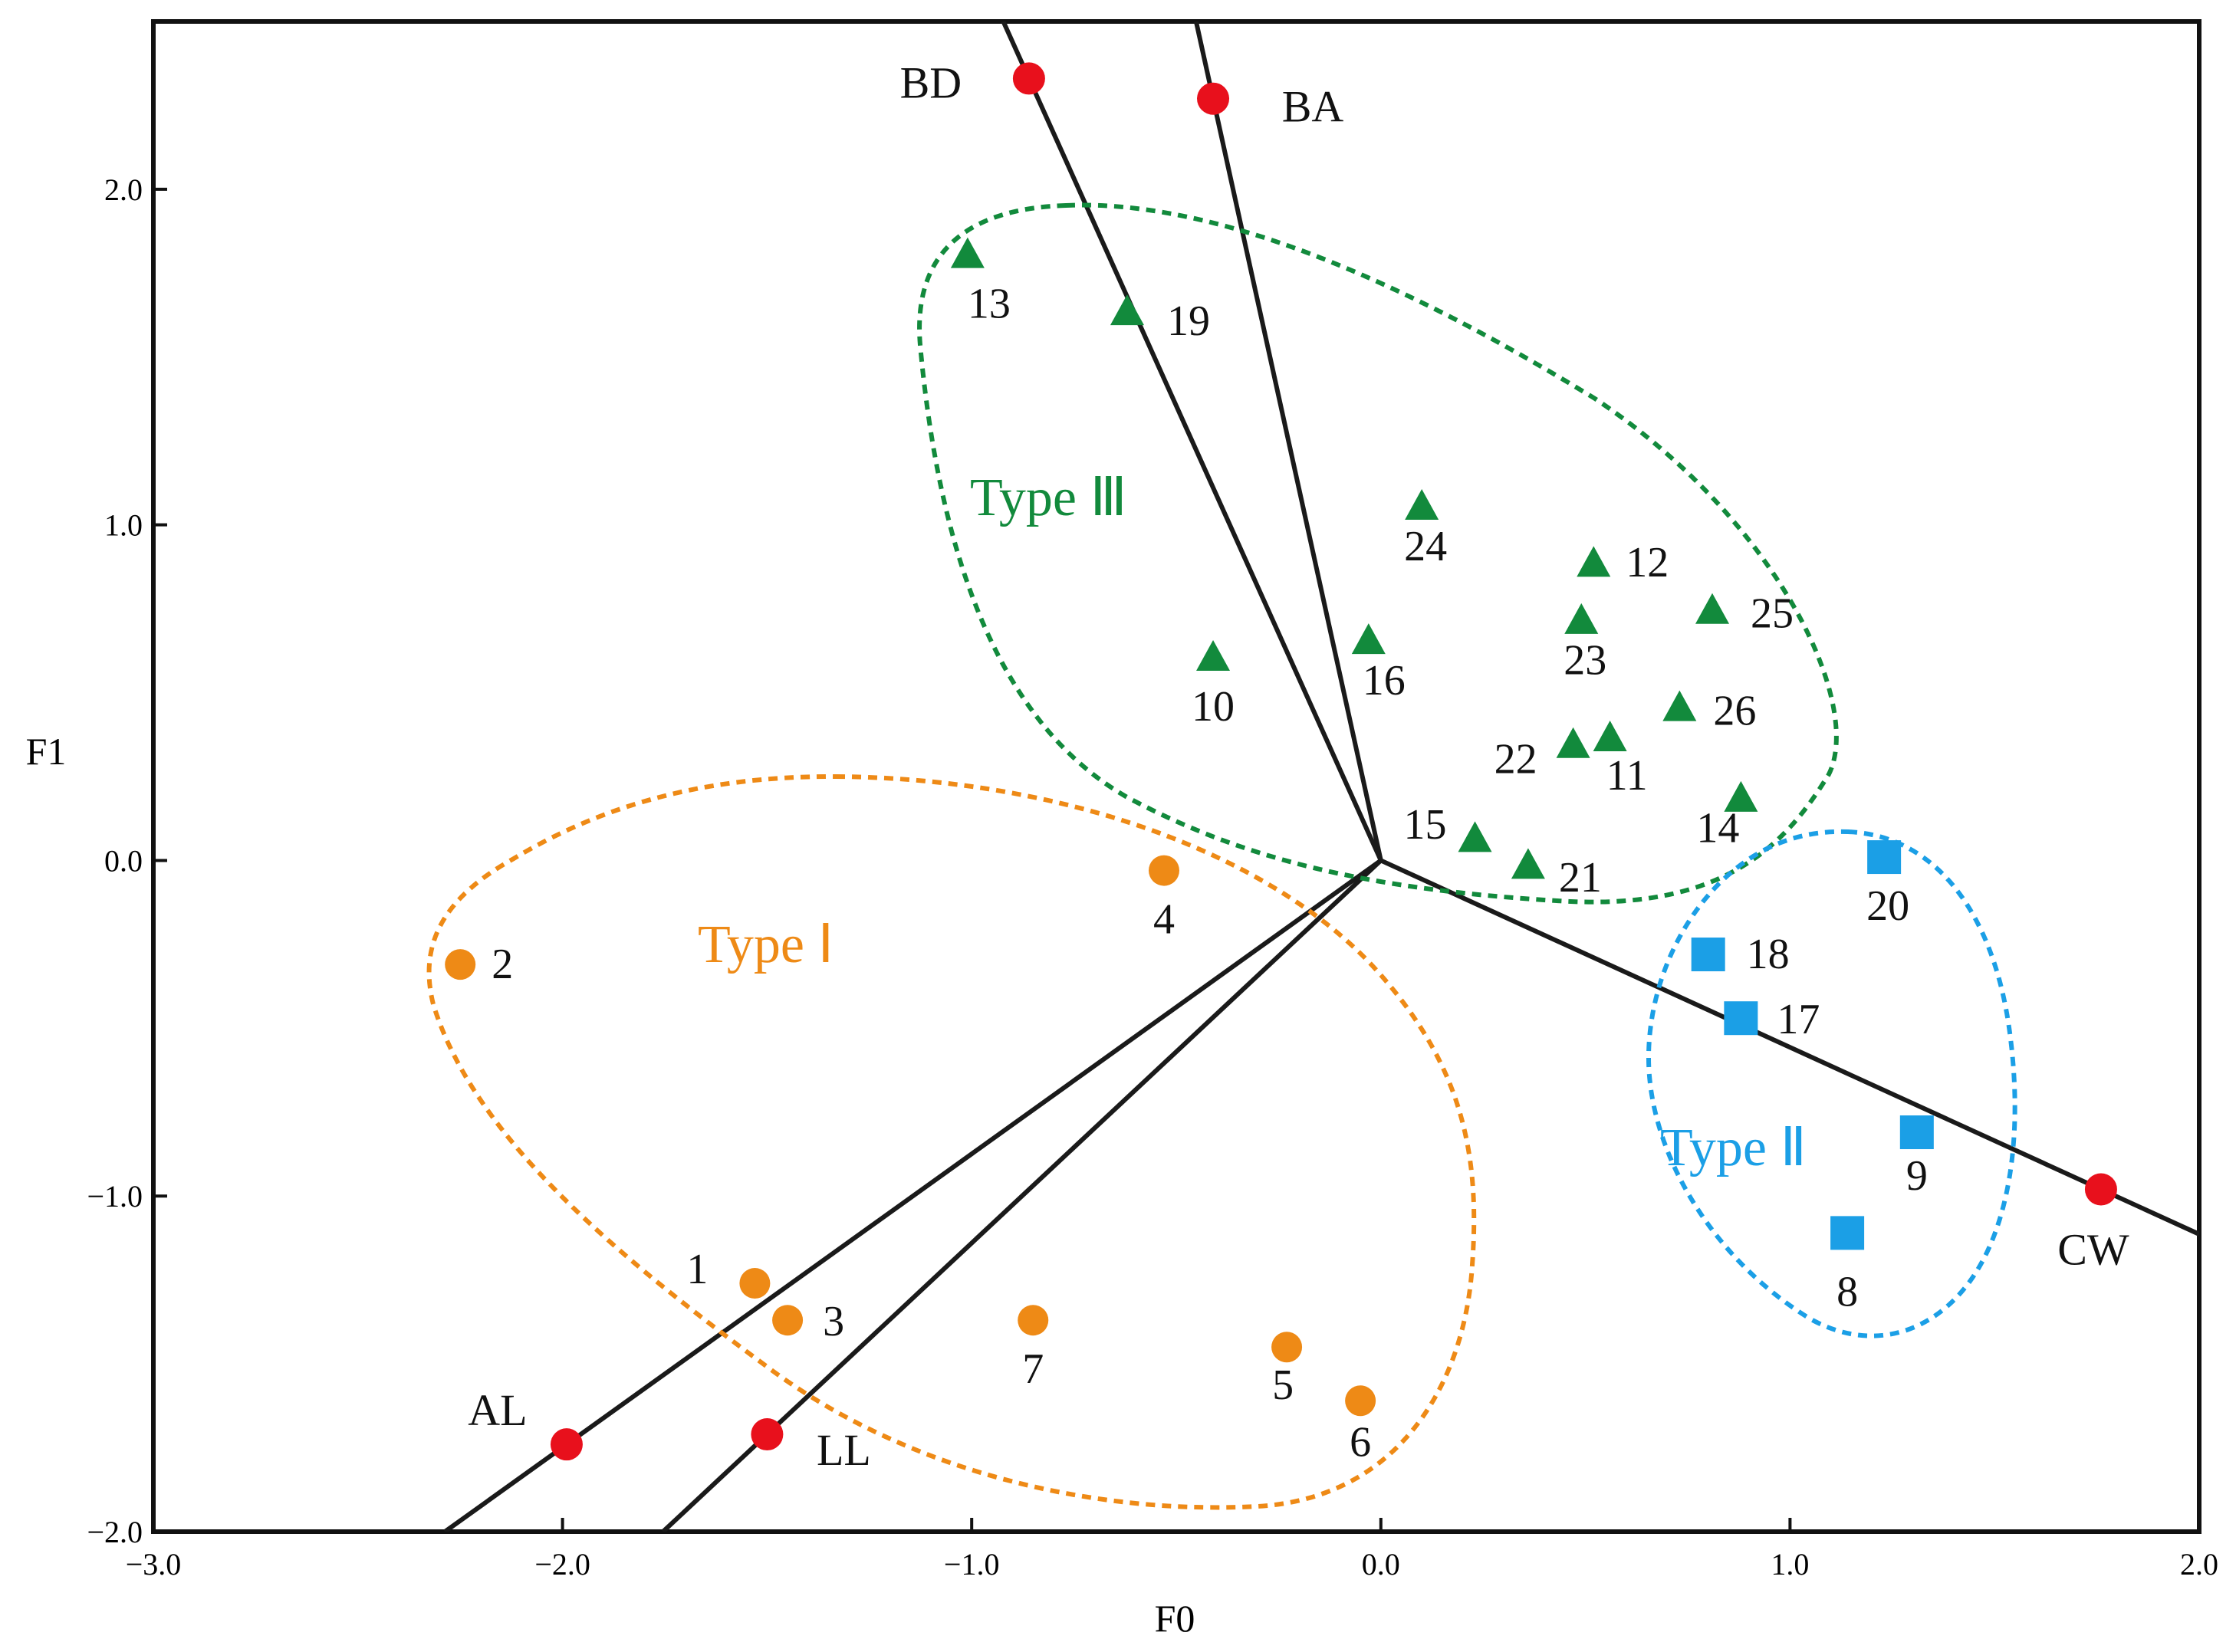  What do you see at coordinates (1213, 98) in the screenshot?
I see `endmember-ba-marker` at bounding box center [1213, 98].